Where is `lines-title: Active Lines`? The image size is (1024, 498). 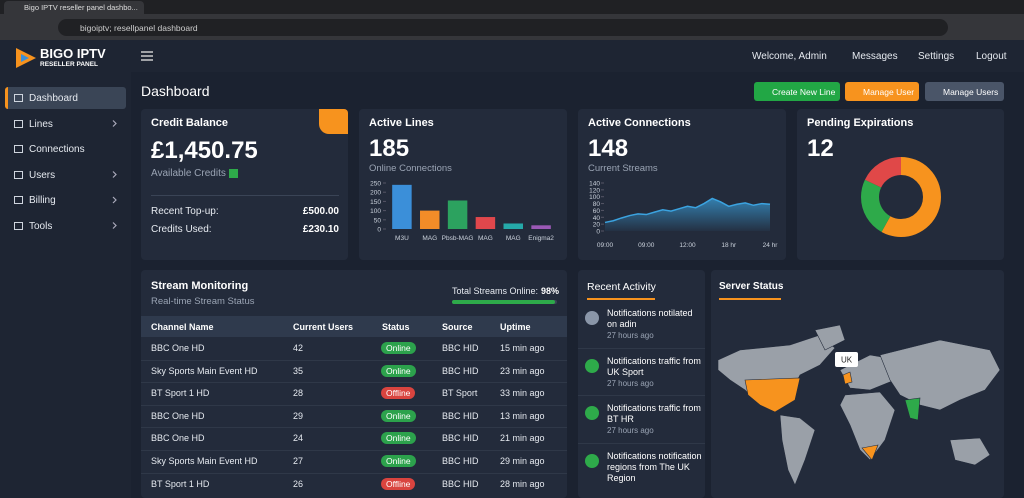 lines-title: Active Lines is located at coordinates (401, 123).